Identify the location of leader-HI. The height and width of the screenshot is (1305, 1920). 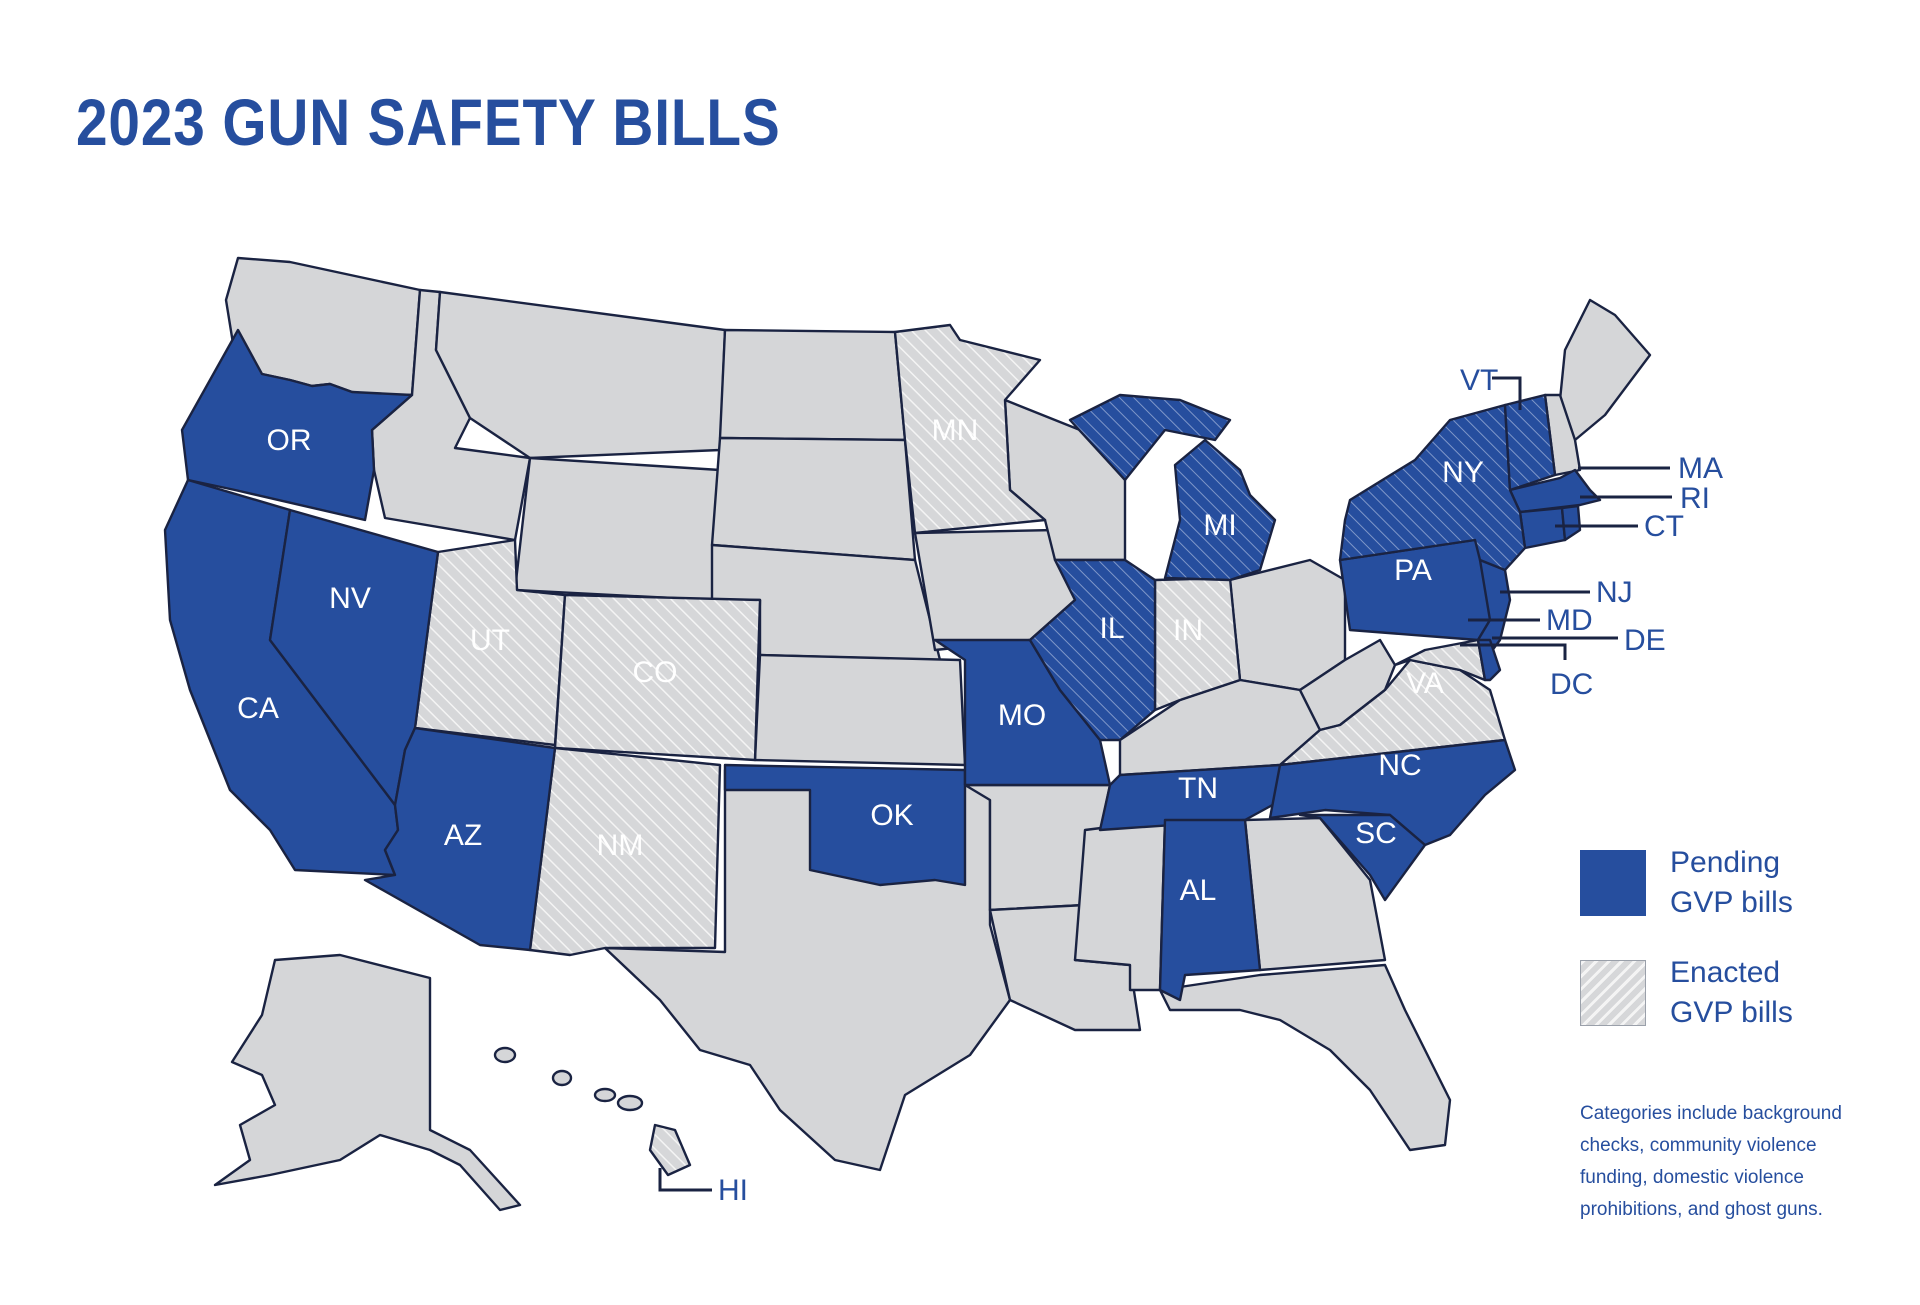
(685, 1180).